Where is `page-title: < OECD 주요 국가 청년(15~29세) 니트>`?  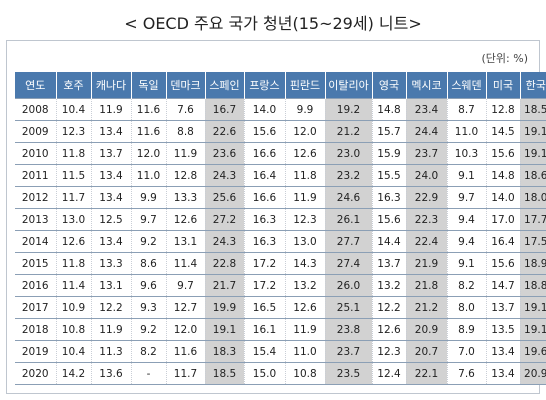
page-title: < OECD 주요 국가 청년(15~29세) 니트> is located at coordinates (273, 23).